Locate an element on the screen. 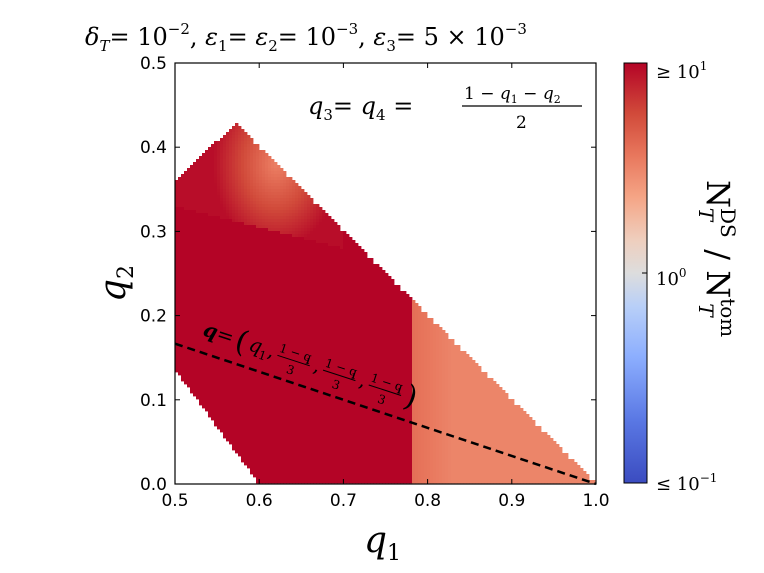  x-axis-label: q1 is located at coordinates (382, 543).